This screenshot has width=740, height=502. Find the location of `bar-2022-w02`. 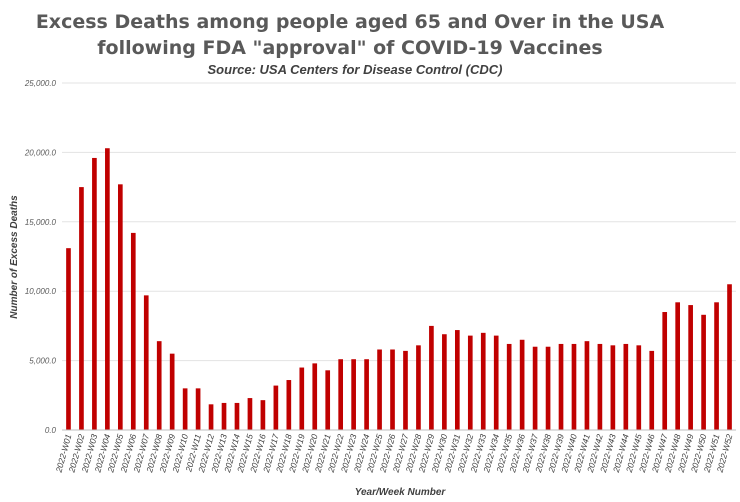

bar-2022-w02 is located at coordinates (81, 308).